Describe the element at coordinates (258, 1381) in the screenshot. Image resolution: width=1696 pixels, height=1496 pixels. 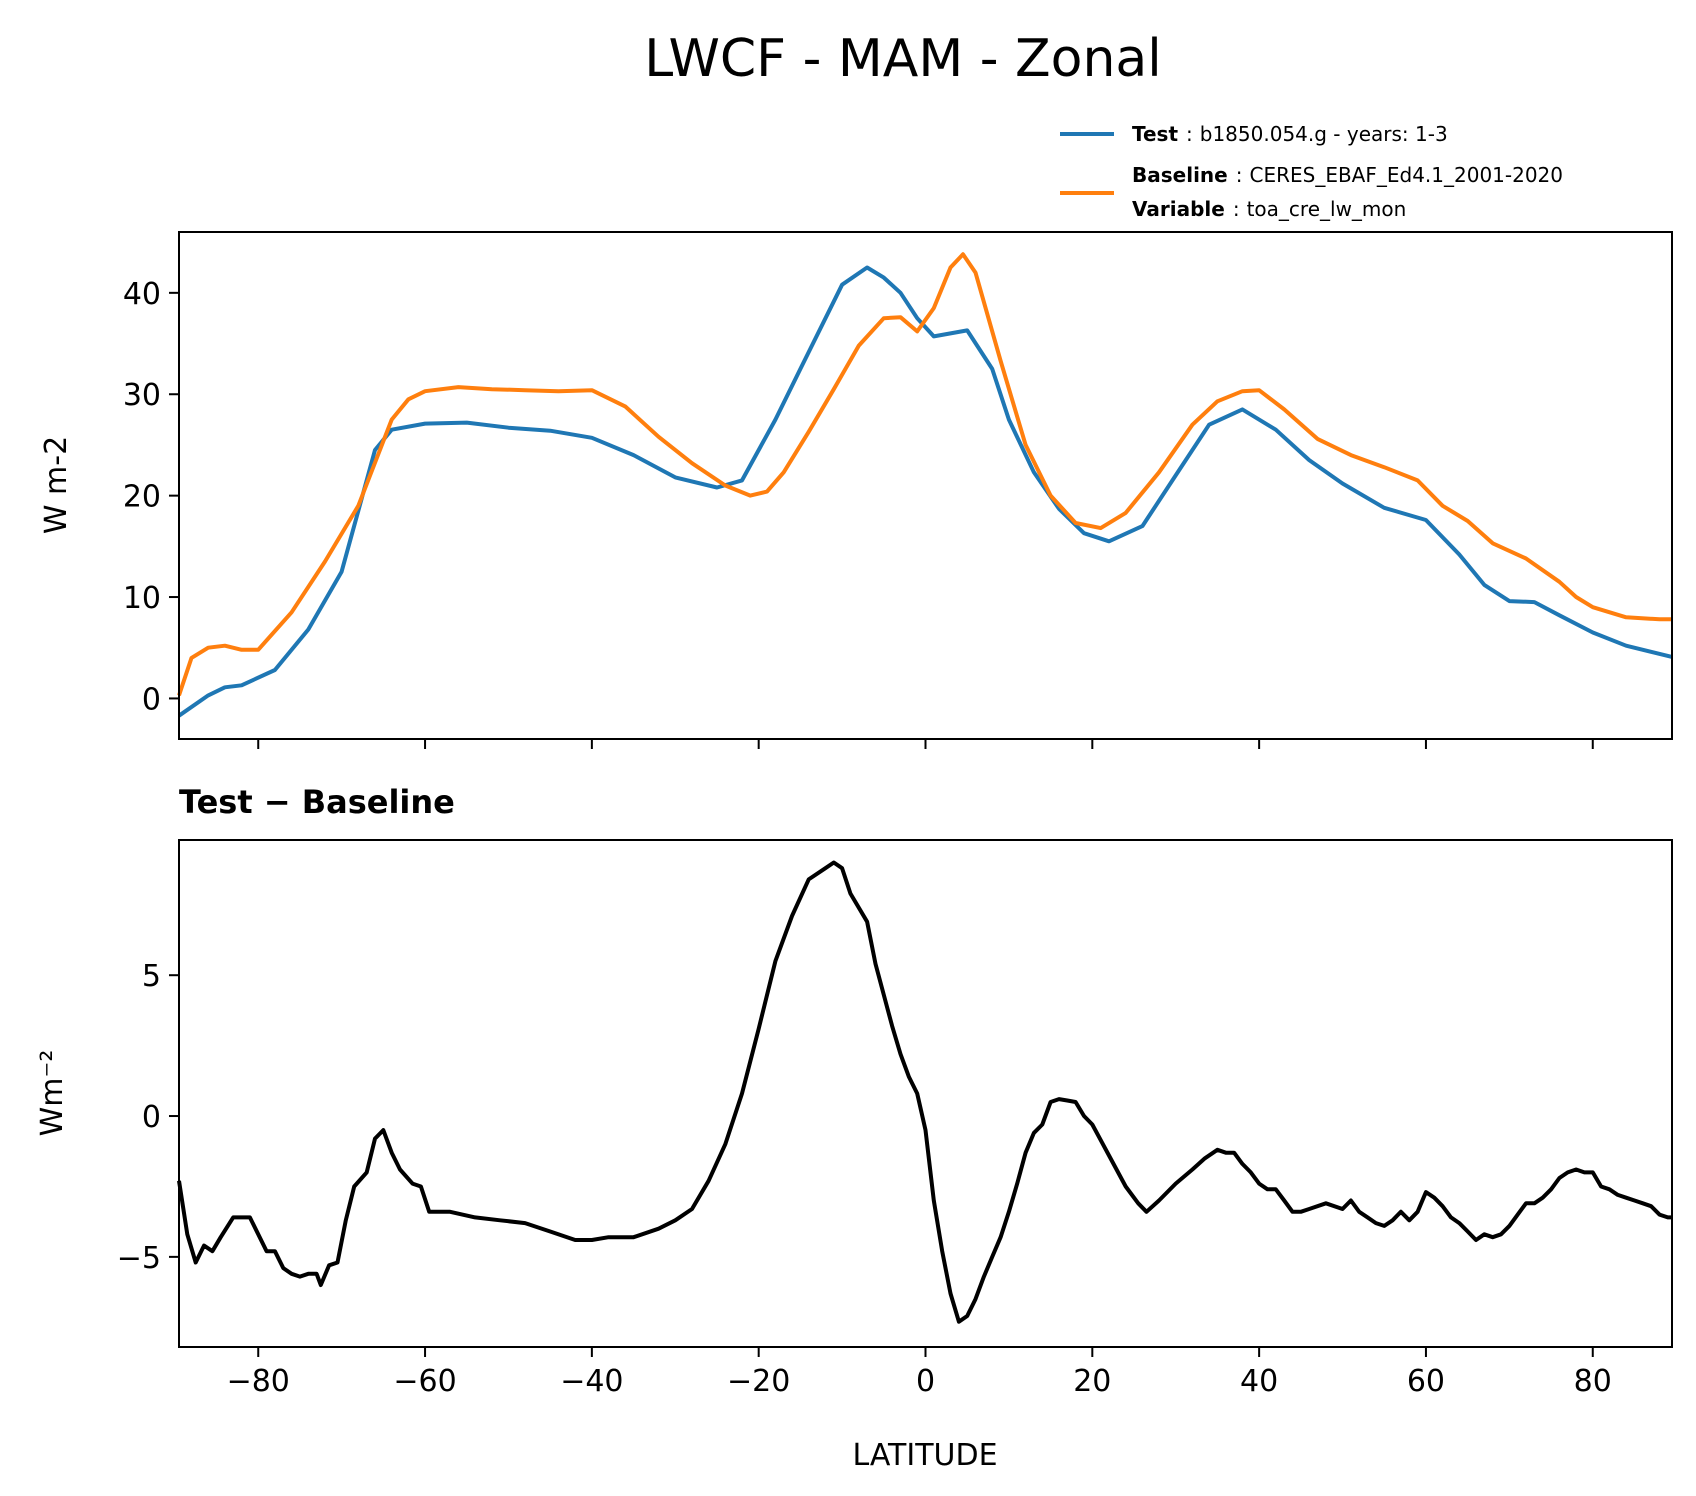
I see `bottom-xtick-label: −80` at that location.